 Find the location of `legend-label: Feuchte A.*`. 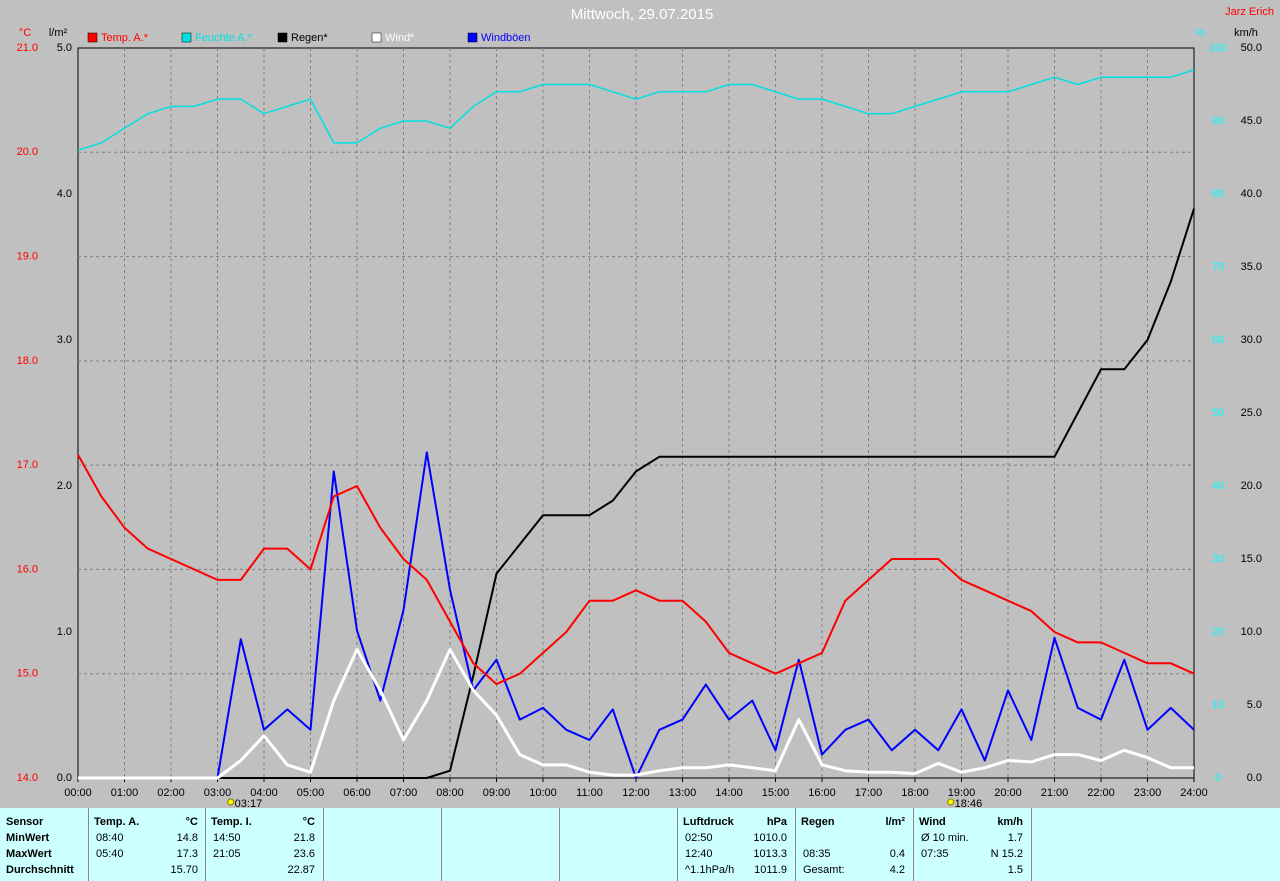

legend-label: Feuchte A.* is located at coordinates (224, 38).